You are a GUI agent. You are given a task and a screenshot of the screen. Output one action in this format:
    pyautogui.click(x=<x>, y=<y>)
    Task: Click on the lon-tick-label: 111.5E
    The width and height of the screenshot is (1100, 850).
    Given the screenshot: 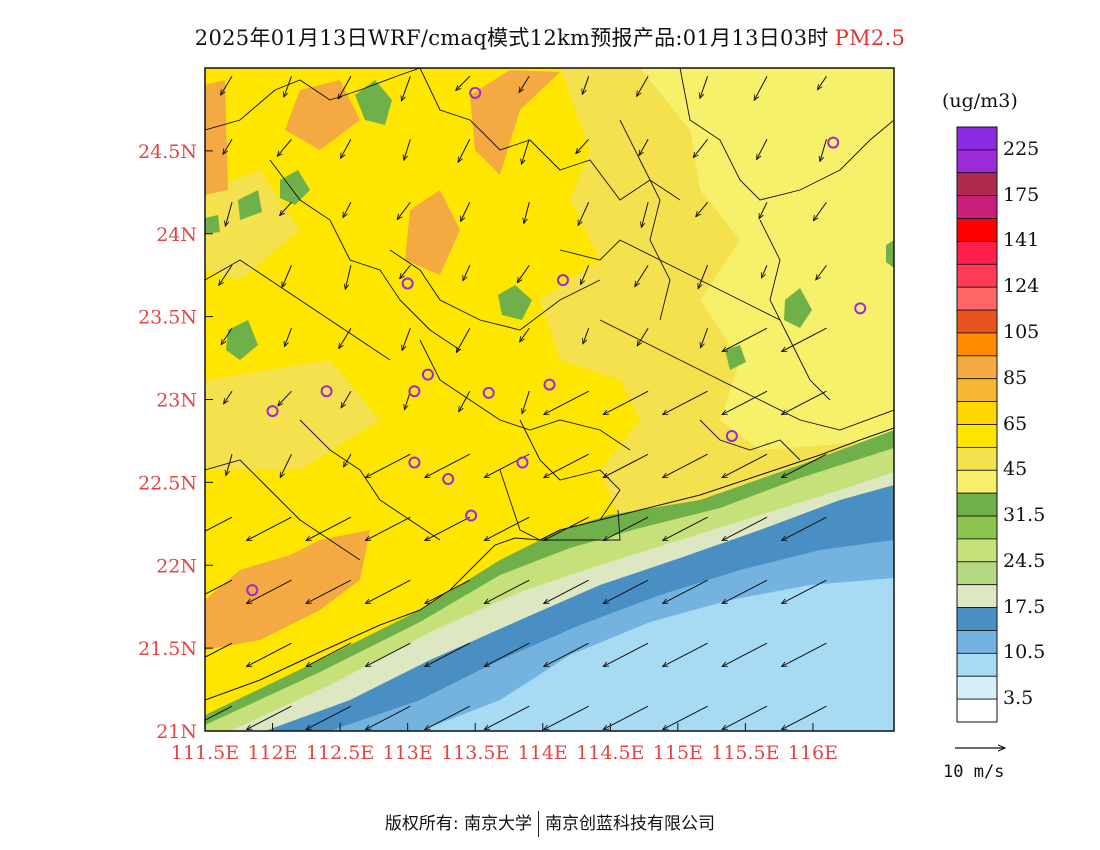 What is the action you would take?
    pyautogui.click(x=205, y=753)
    